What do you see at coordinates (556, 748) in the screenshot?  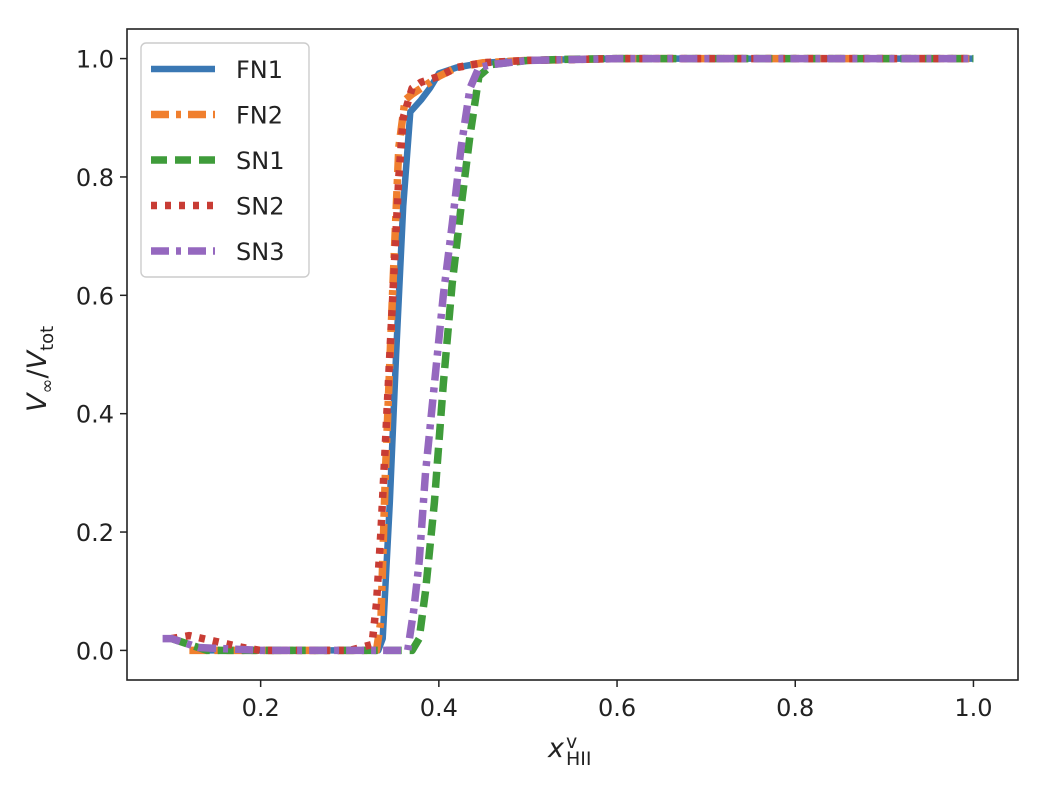 I see `x-axis-label-base: x` at bounding box center [556, 748].